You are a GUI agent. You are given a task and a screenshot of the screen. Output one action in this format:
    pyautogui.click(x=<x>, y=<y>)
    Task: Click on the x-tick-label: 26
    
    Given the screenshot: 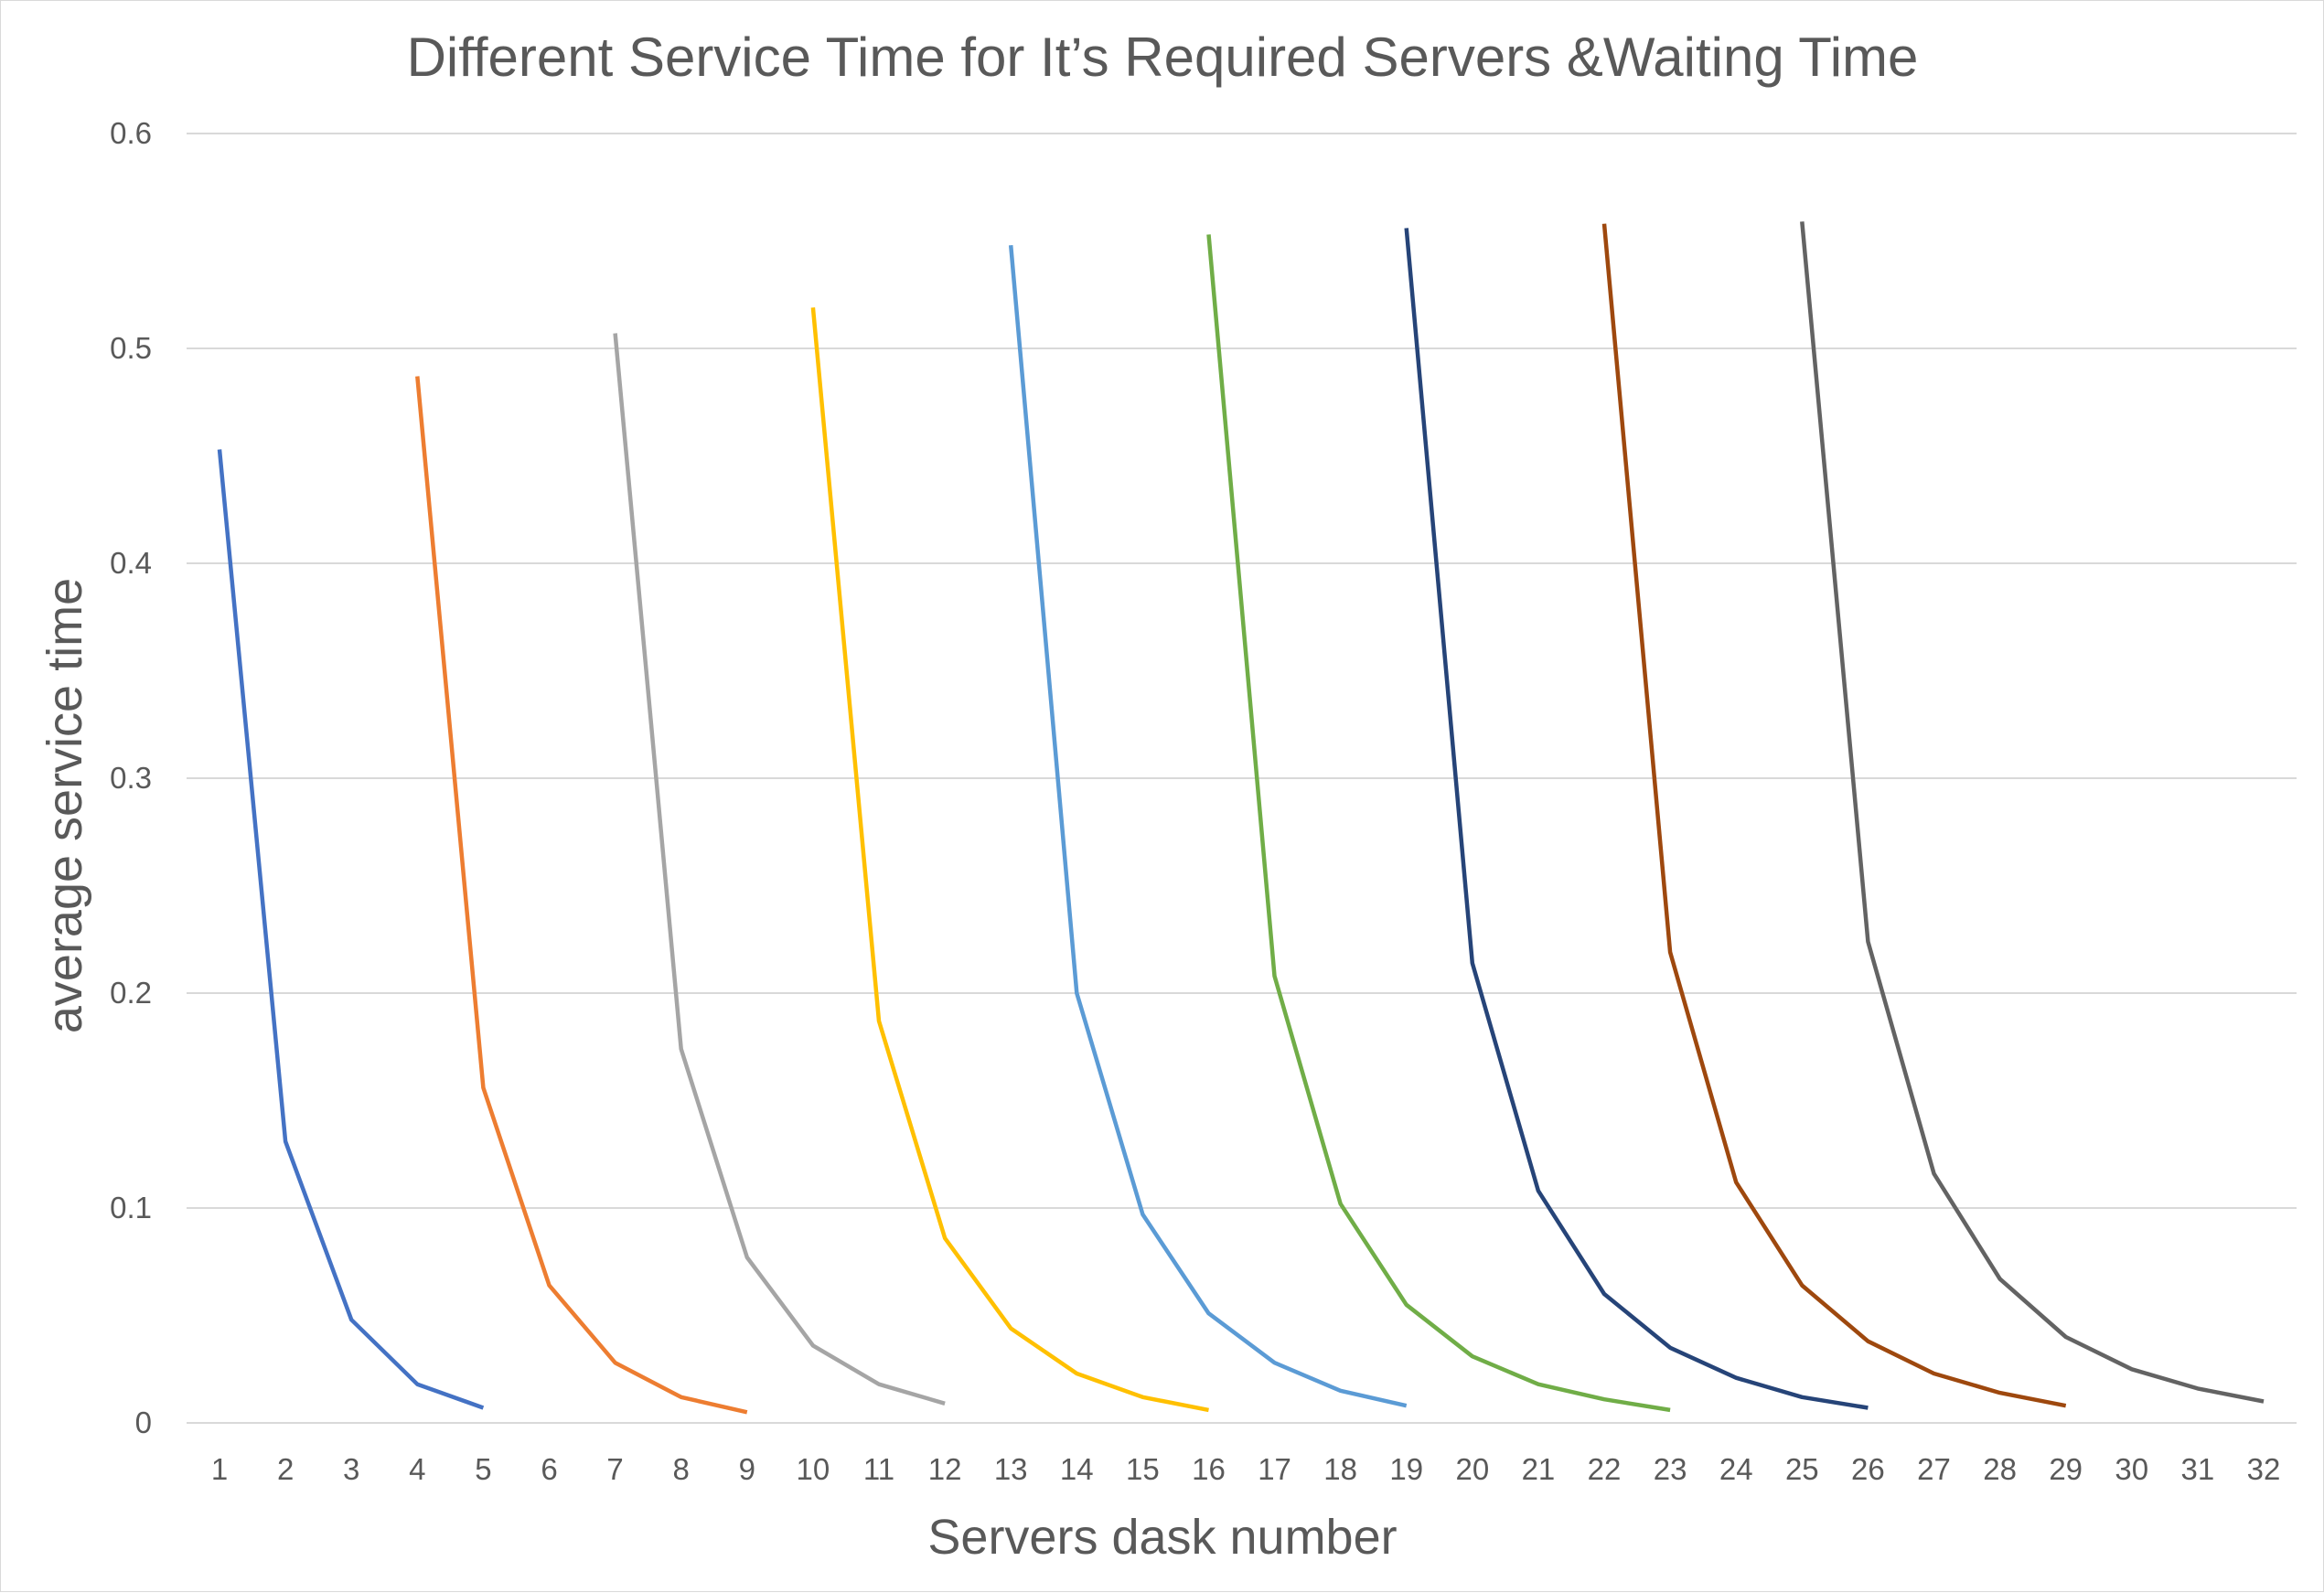 What is the action you would take?
    pyautogui.click(x=1868, y=1469)
    